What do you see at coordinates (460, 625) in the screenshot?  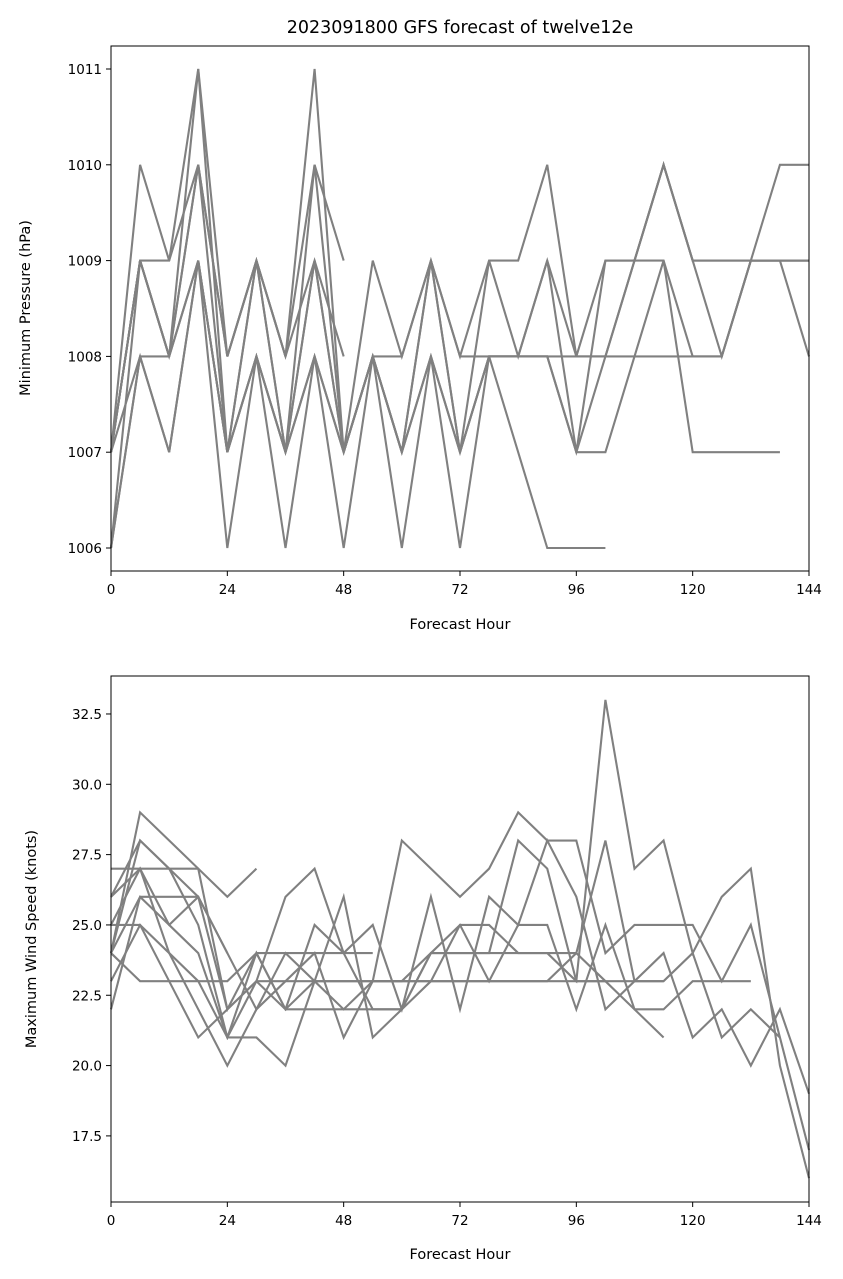 I see `pressure-xlabel: Forecast Hour` at bounding box center [460, 625].